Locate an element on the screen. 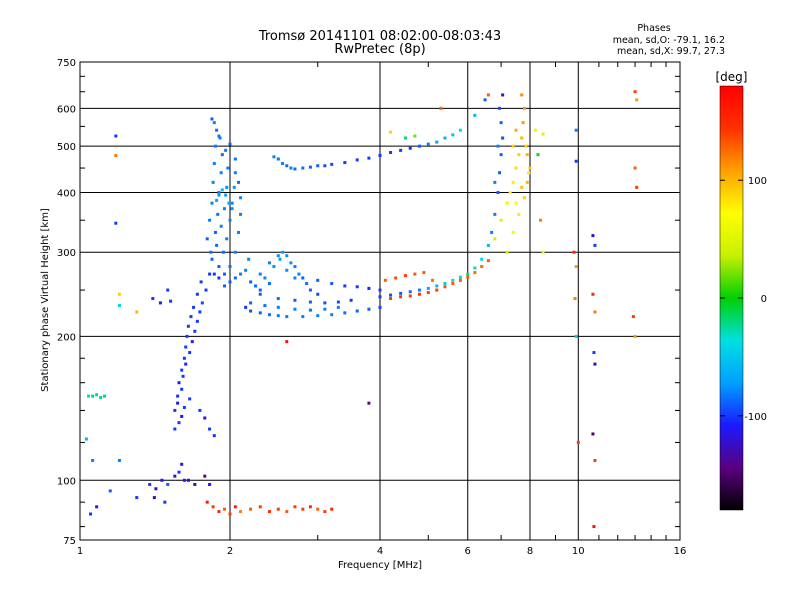 This screenshot has width=800, height=604. y-axis-label: Stationary phase Virtual Height [km] is located at coordinates (45, 300).